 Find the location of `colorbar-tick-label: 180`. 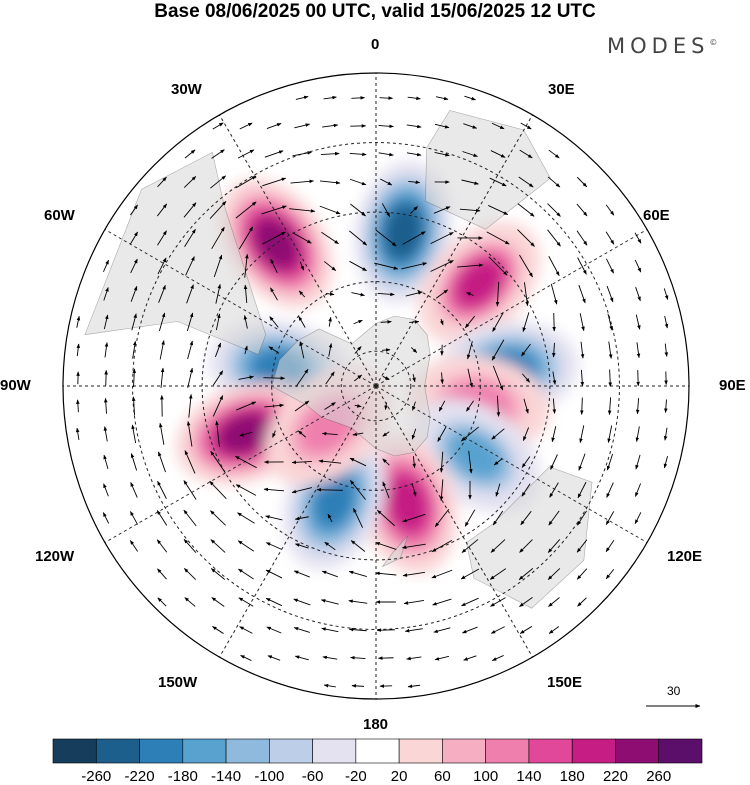

colorbar-tick-label: 180 is located at coordinates (572, 776).